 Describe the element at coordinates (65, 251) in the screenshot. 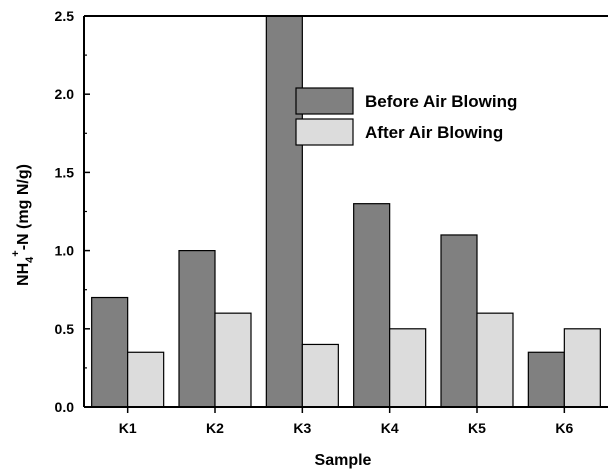

I see `y-tick-label: 1.0` at that location.